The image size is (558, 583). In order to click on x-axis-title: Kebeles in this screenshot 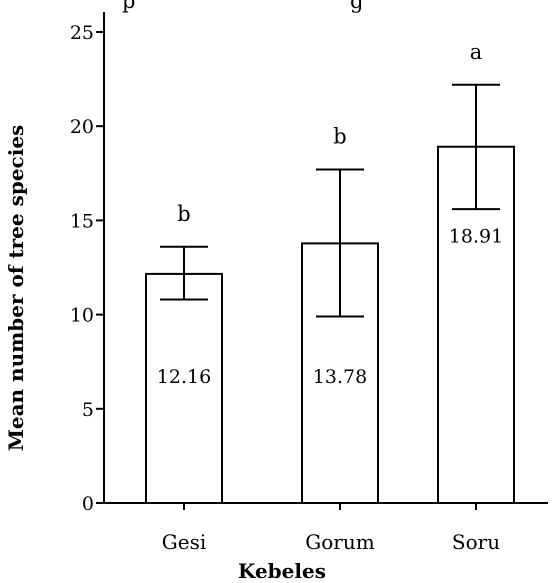, I will do `click(282, 571)`.